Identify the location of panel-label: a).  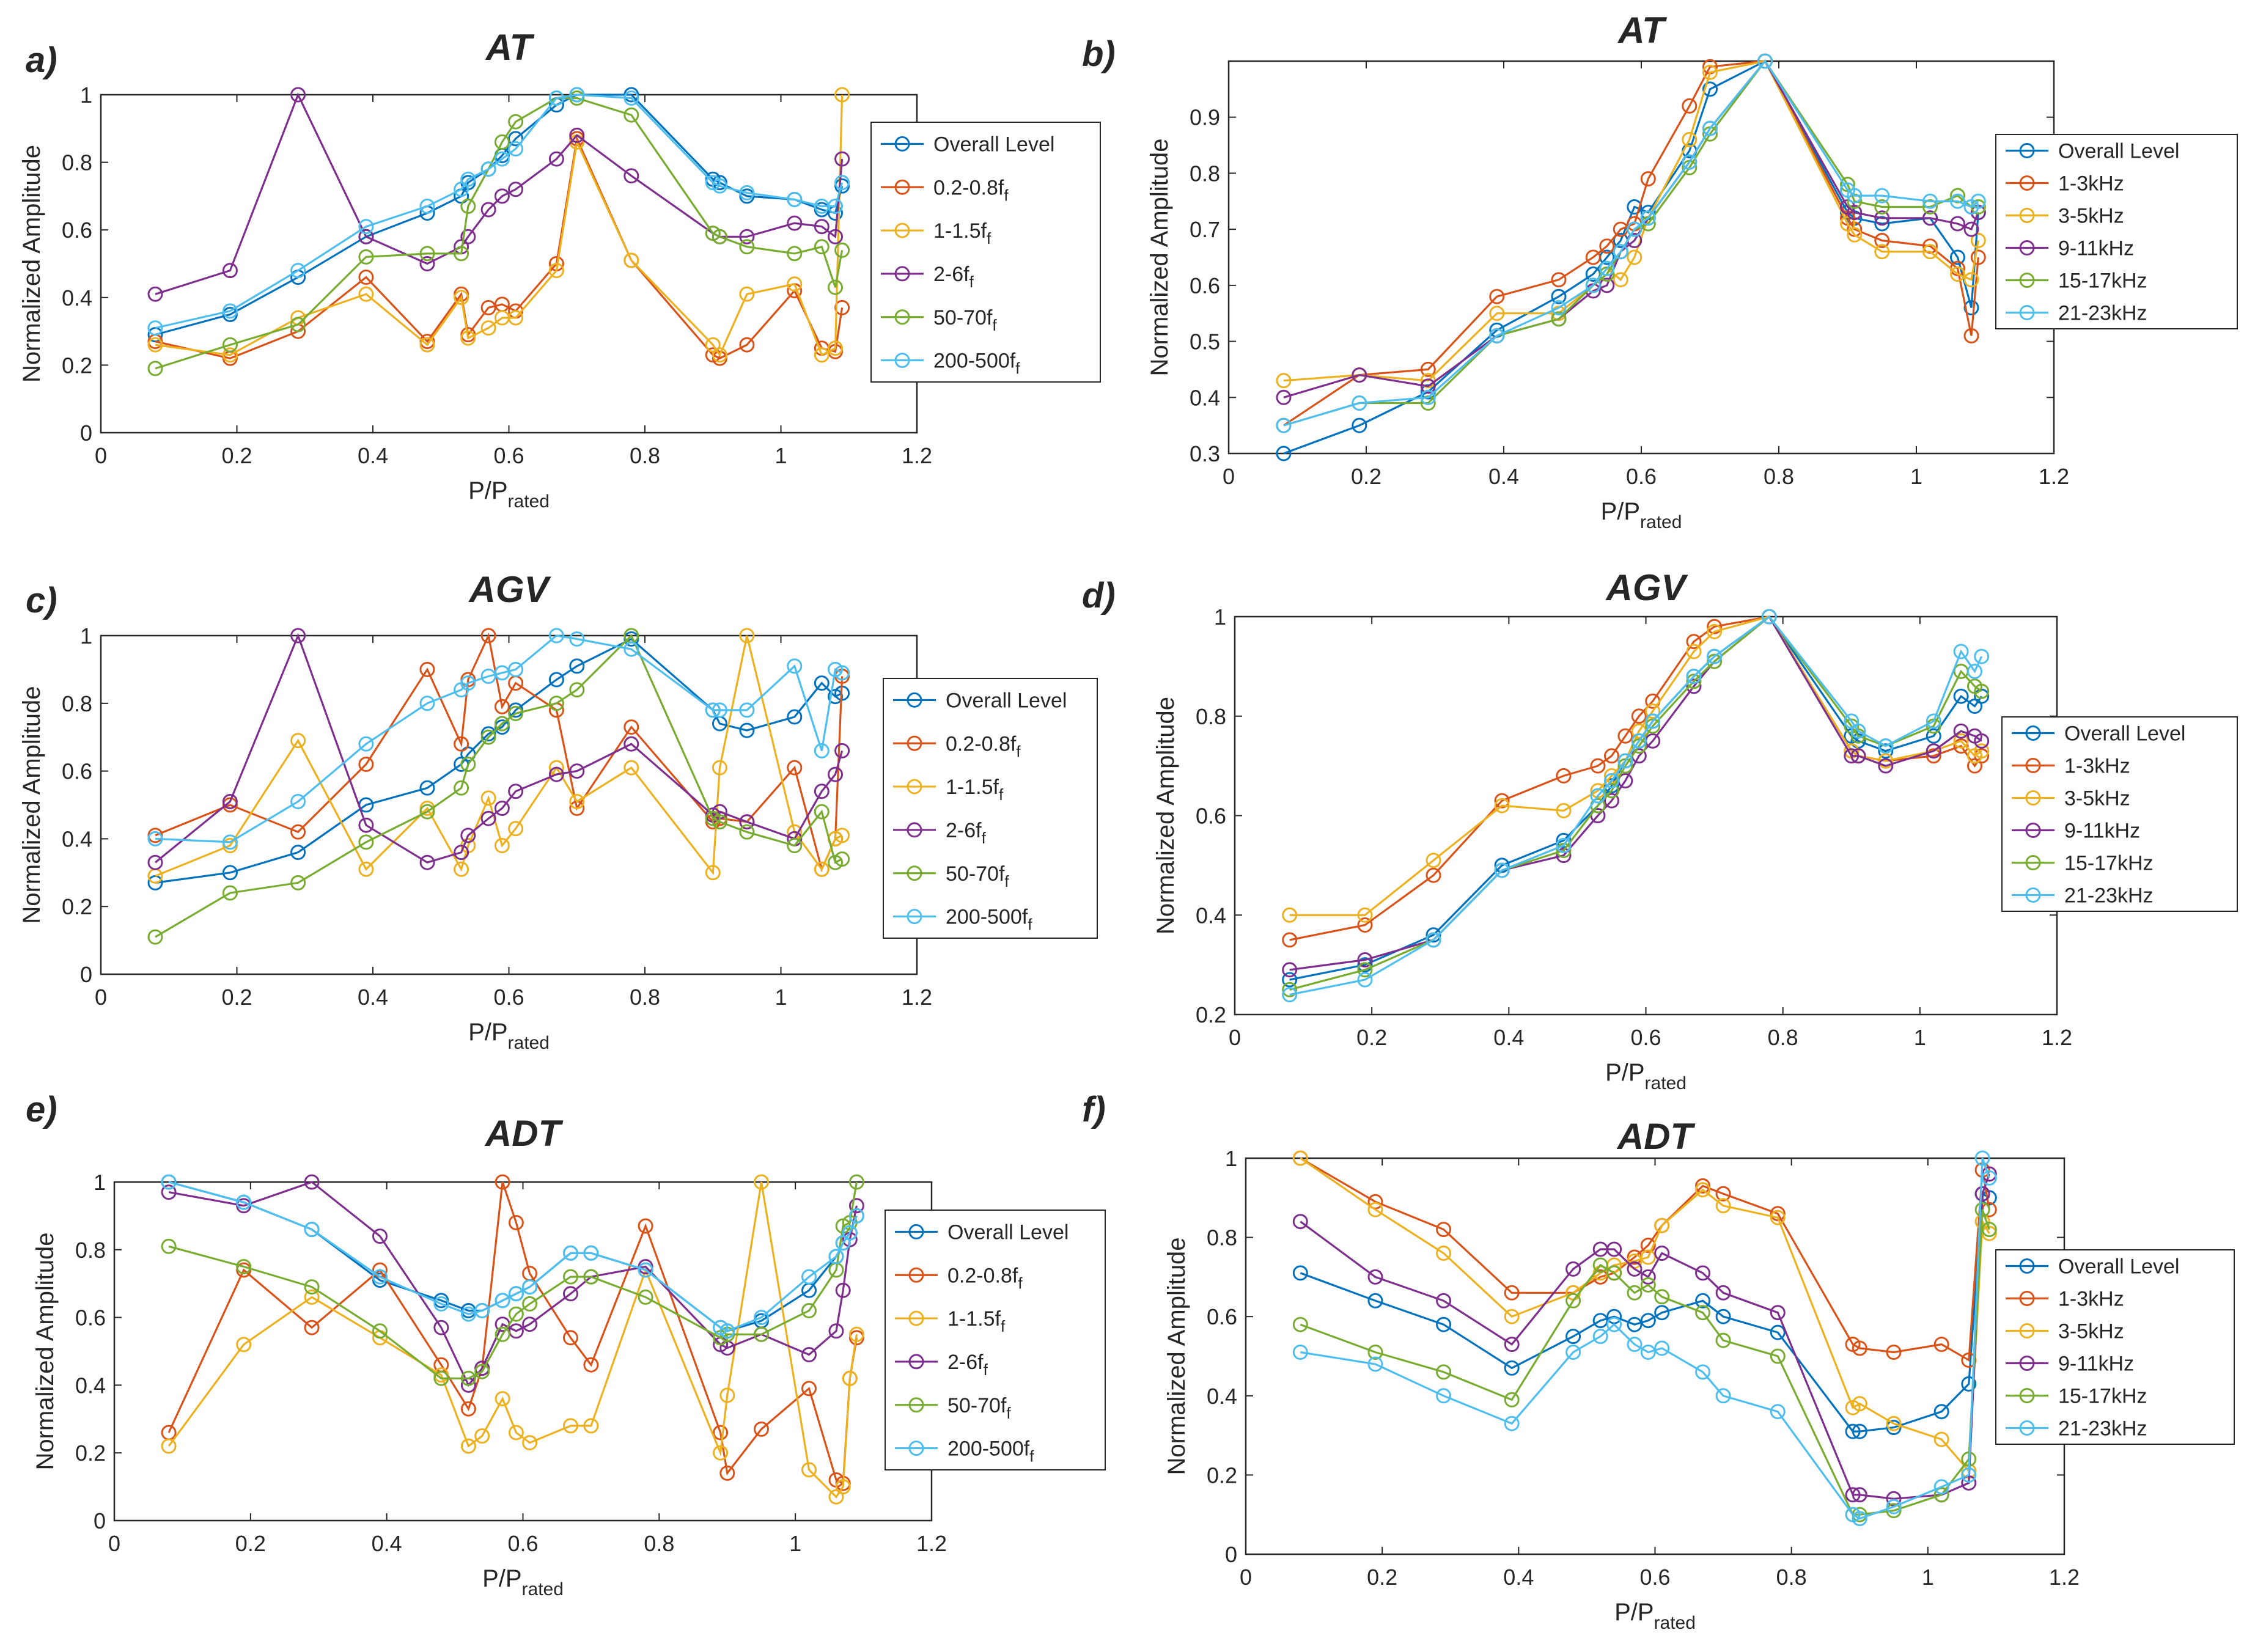
(41, 60).